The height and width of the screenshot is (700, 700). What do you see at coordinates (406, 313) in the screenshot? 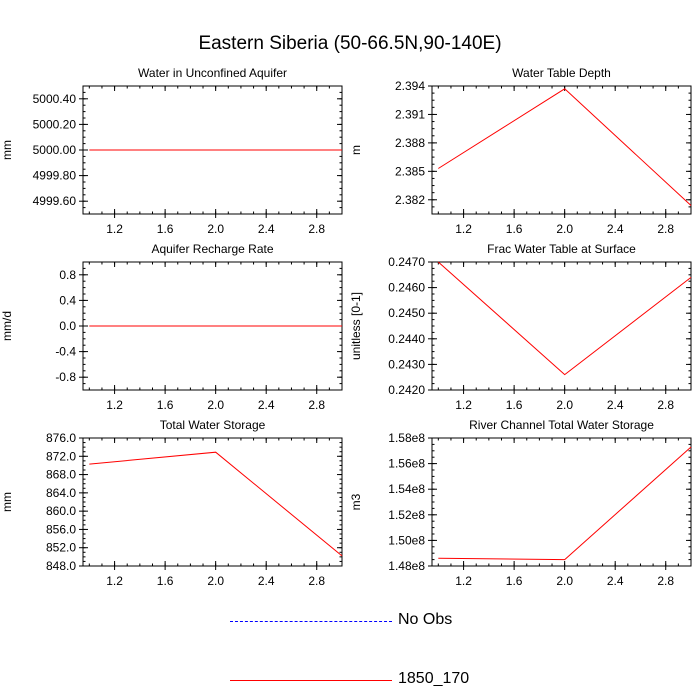
I see `y-tick-label: 0.2450` at bounding box center [406, 313].